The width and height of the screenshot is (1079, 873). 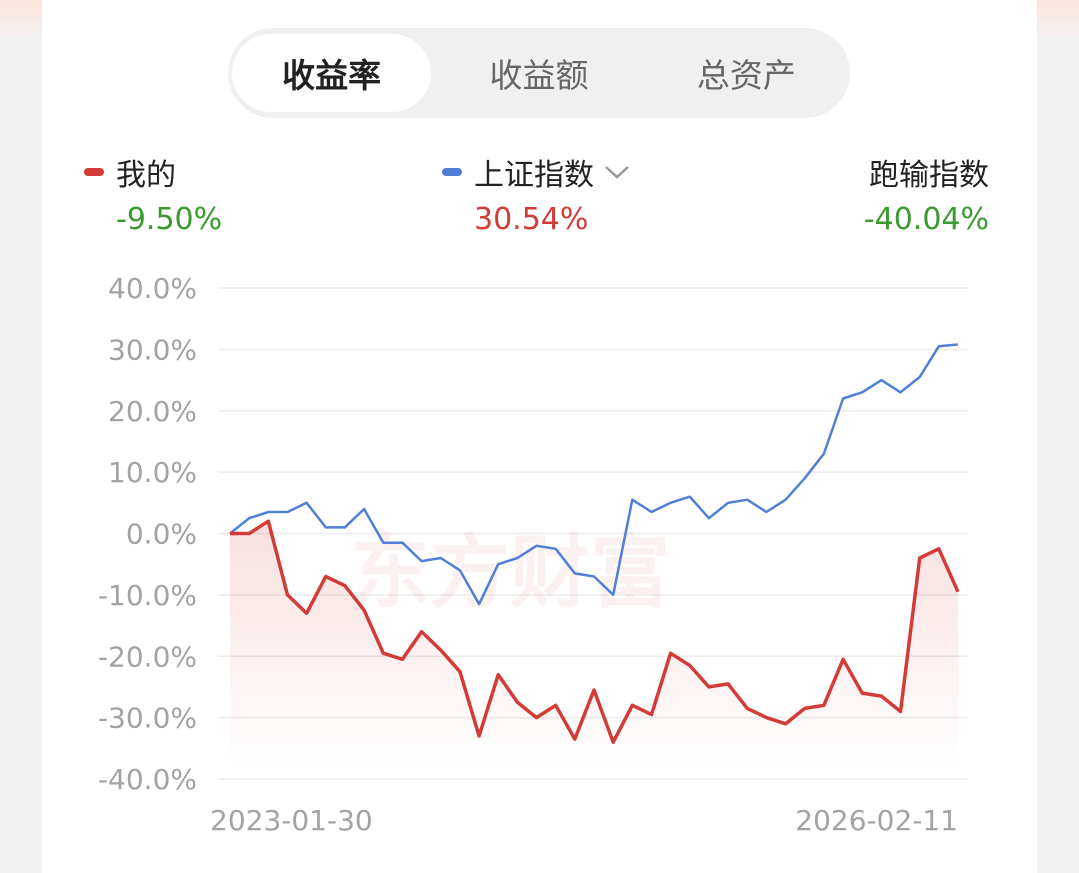 What do you see at coordinates (147, 718) in the screenshot?
I see `y-tick-label: -30.0%` at bounding box center [147, 718].